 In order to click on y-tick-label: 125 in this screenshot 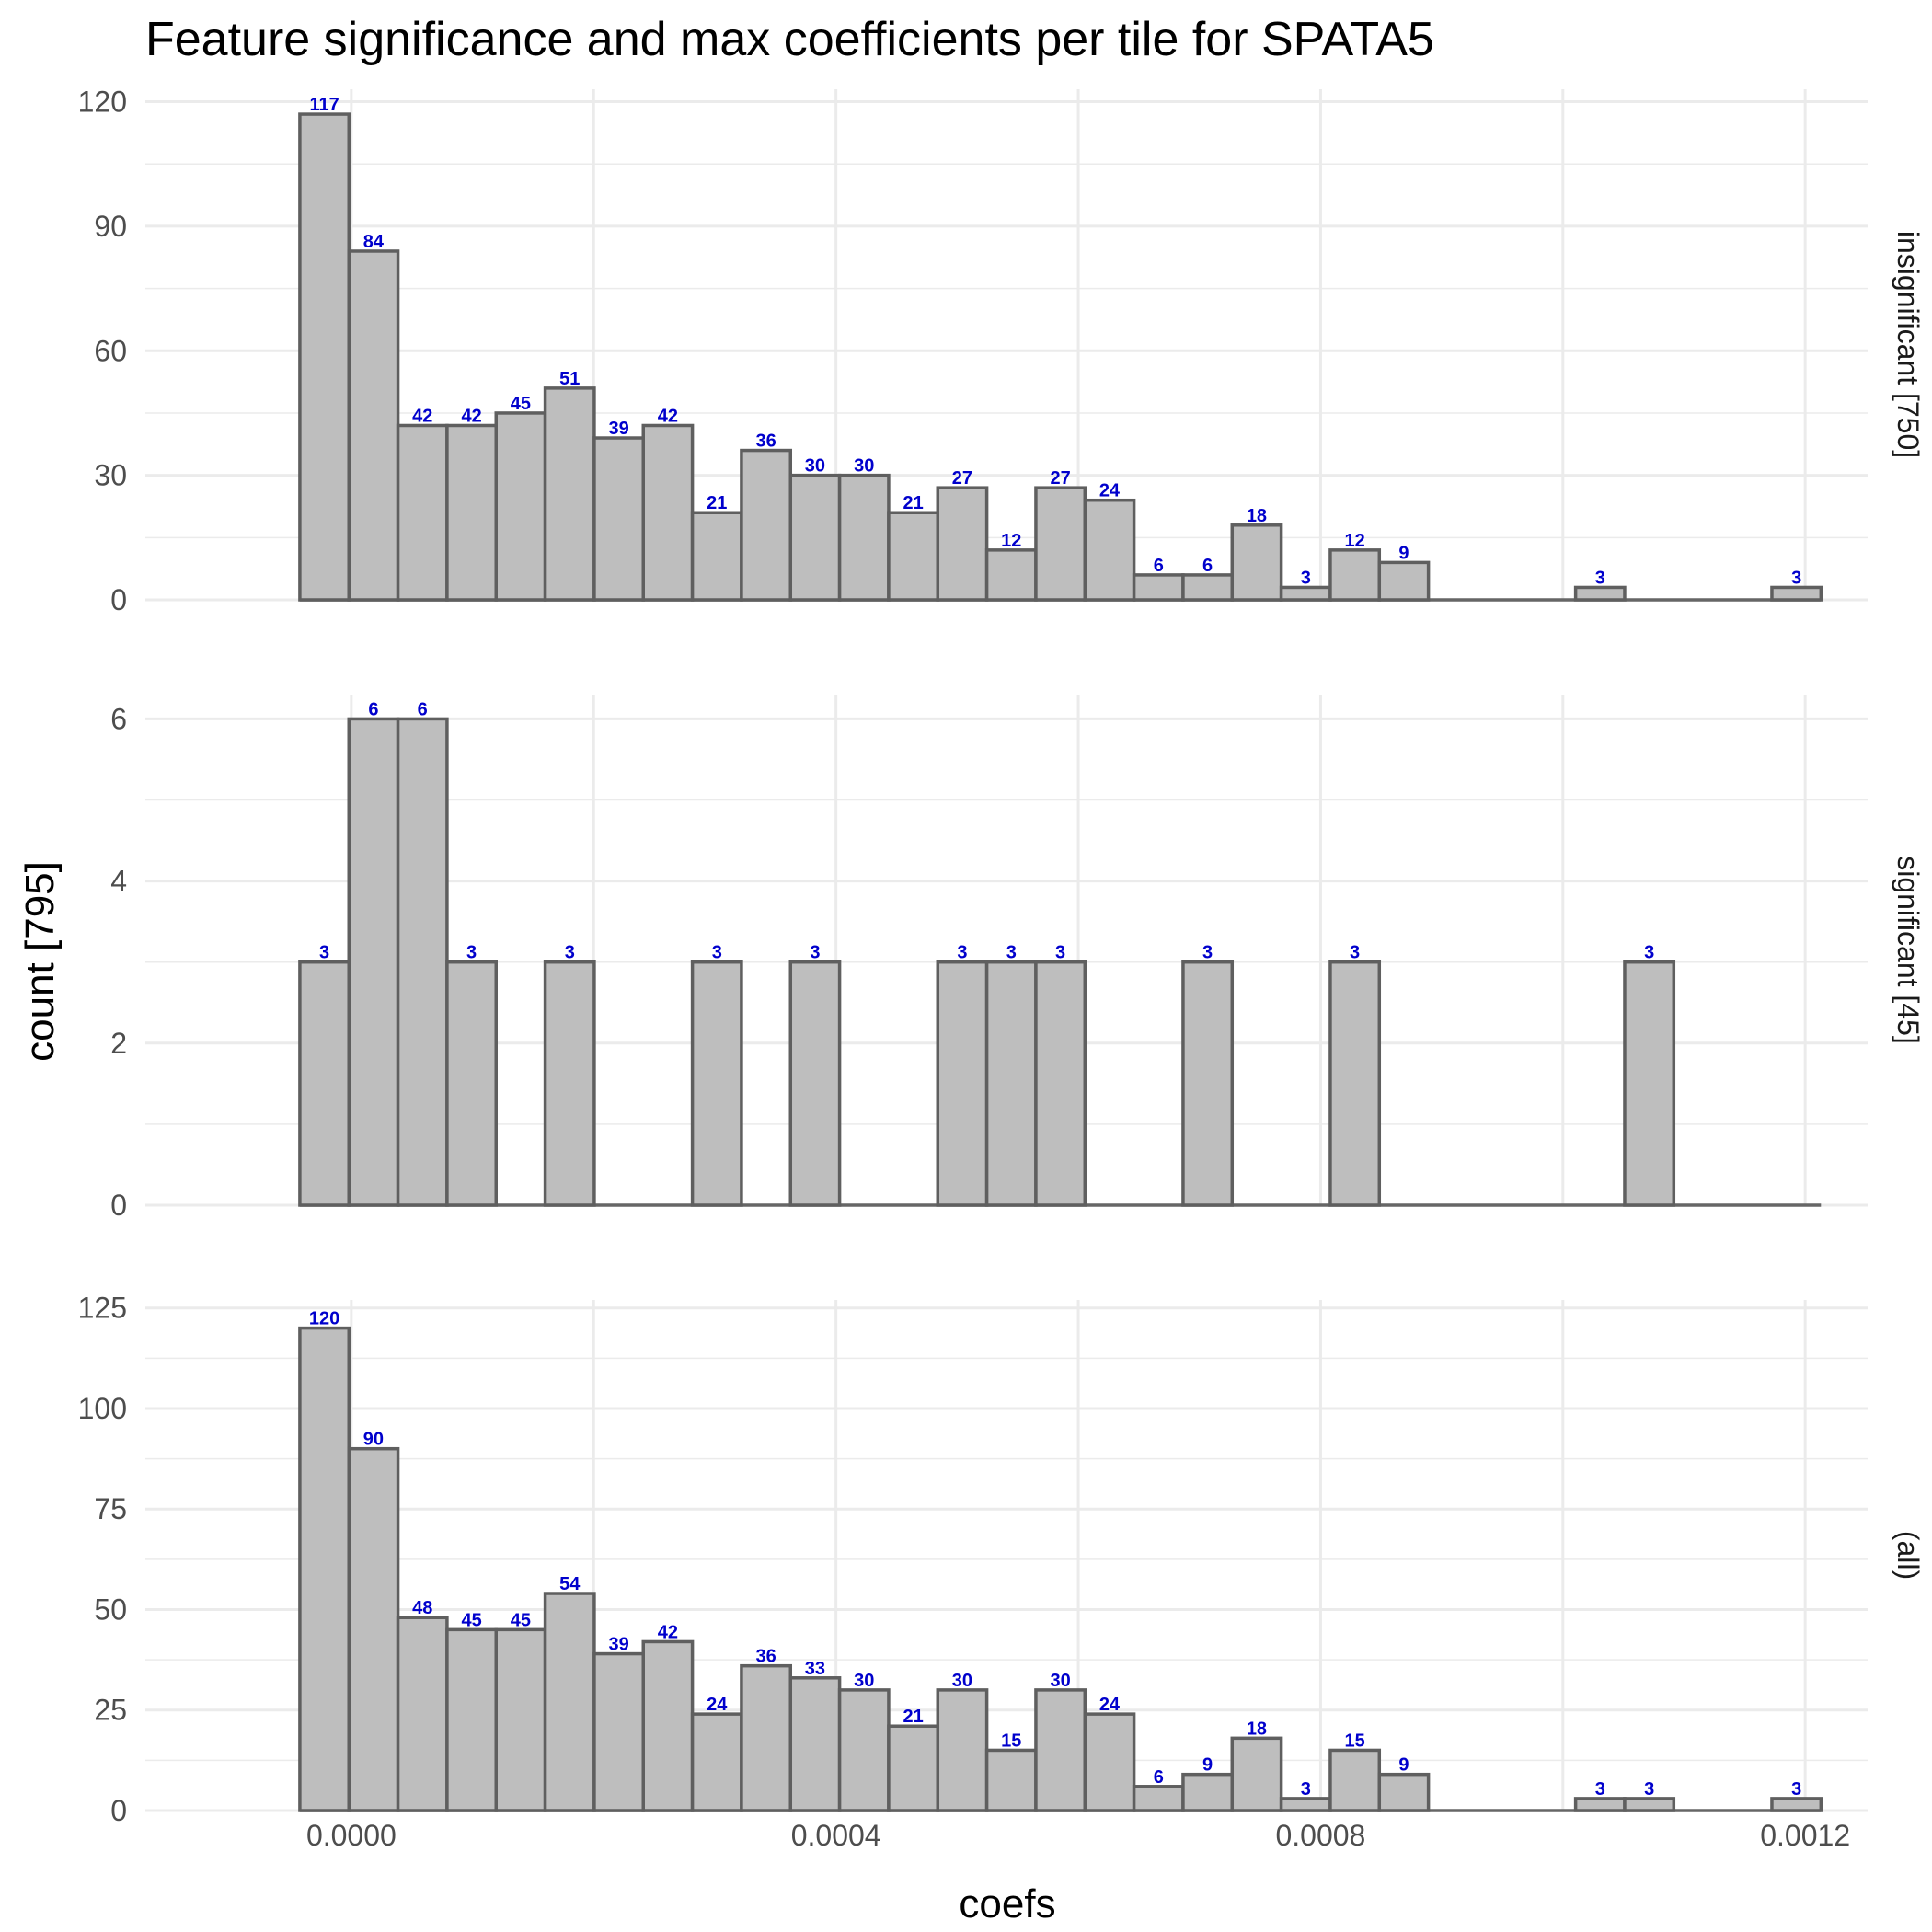, I will do `click(102, 1308)`.